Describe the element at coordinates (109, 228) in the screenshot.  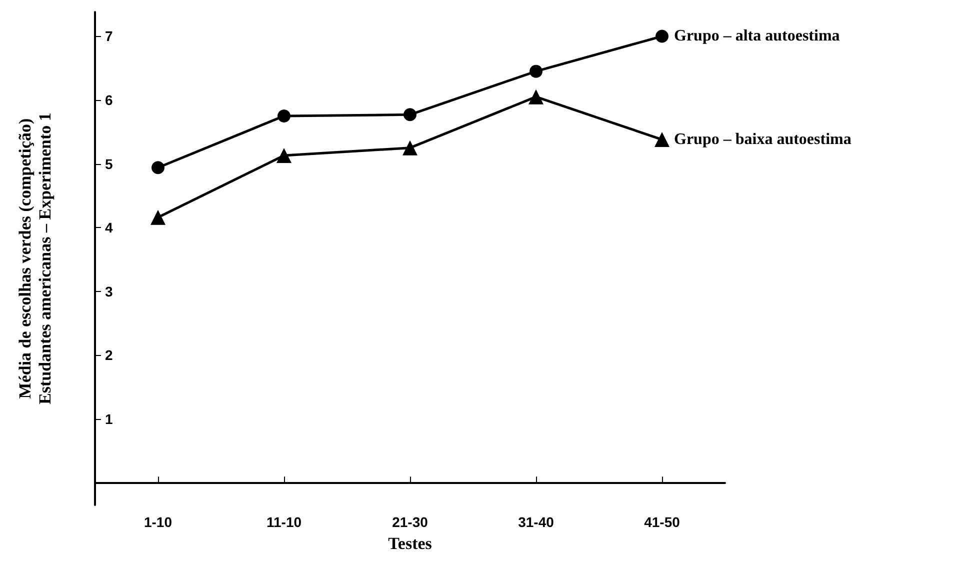
I see `y-tick-label: 4` at that location.